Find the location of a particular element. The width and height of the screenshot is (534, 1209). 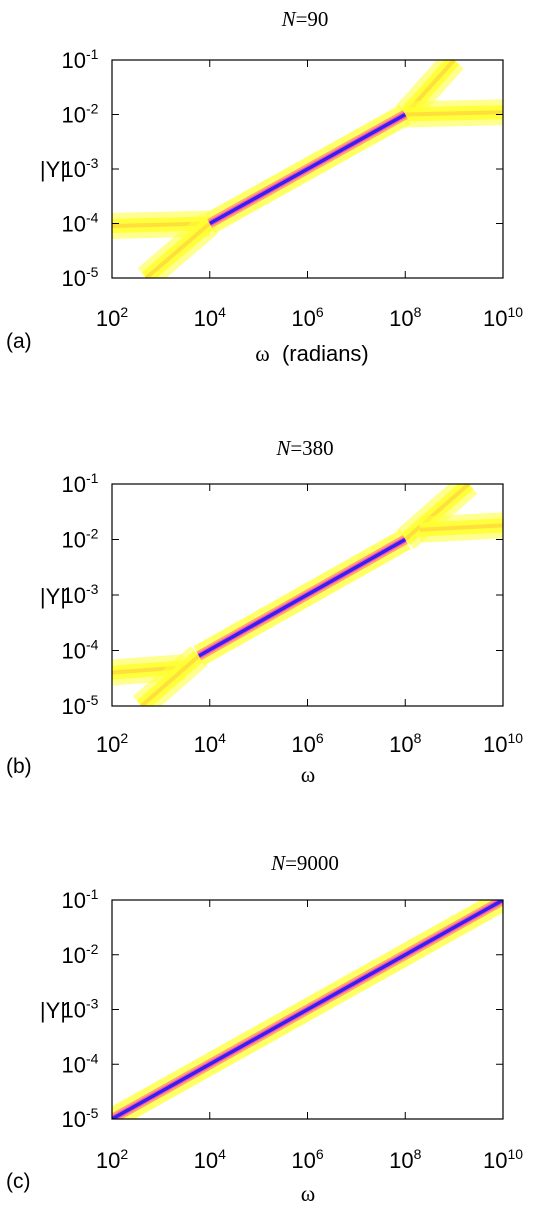

y-tick-label-c: 10⁻⁵ is located at coordinates (80, 1118).